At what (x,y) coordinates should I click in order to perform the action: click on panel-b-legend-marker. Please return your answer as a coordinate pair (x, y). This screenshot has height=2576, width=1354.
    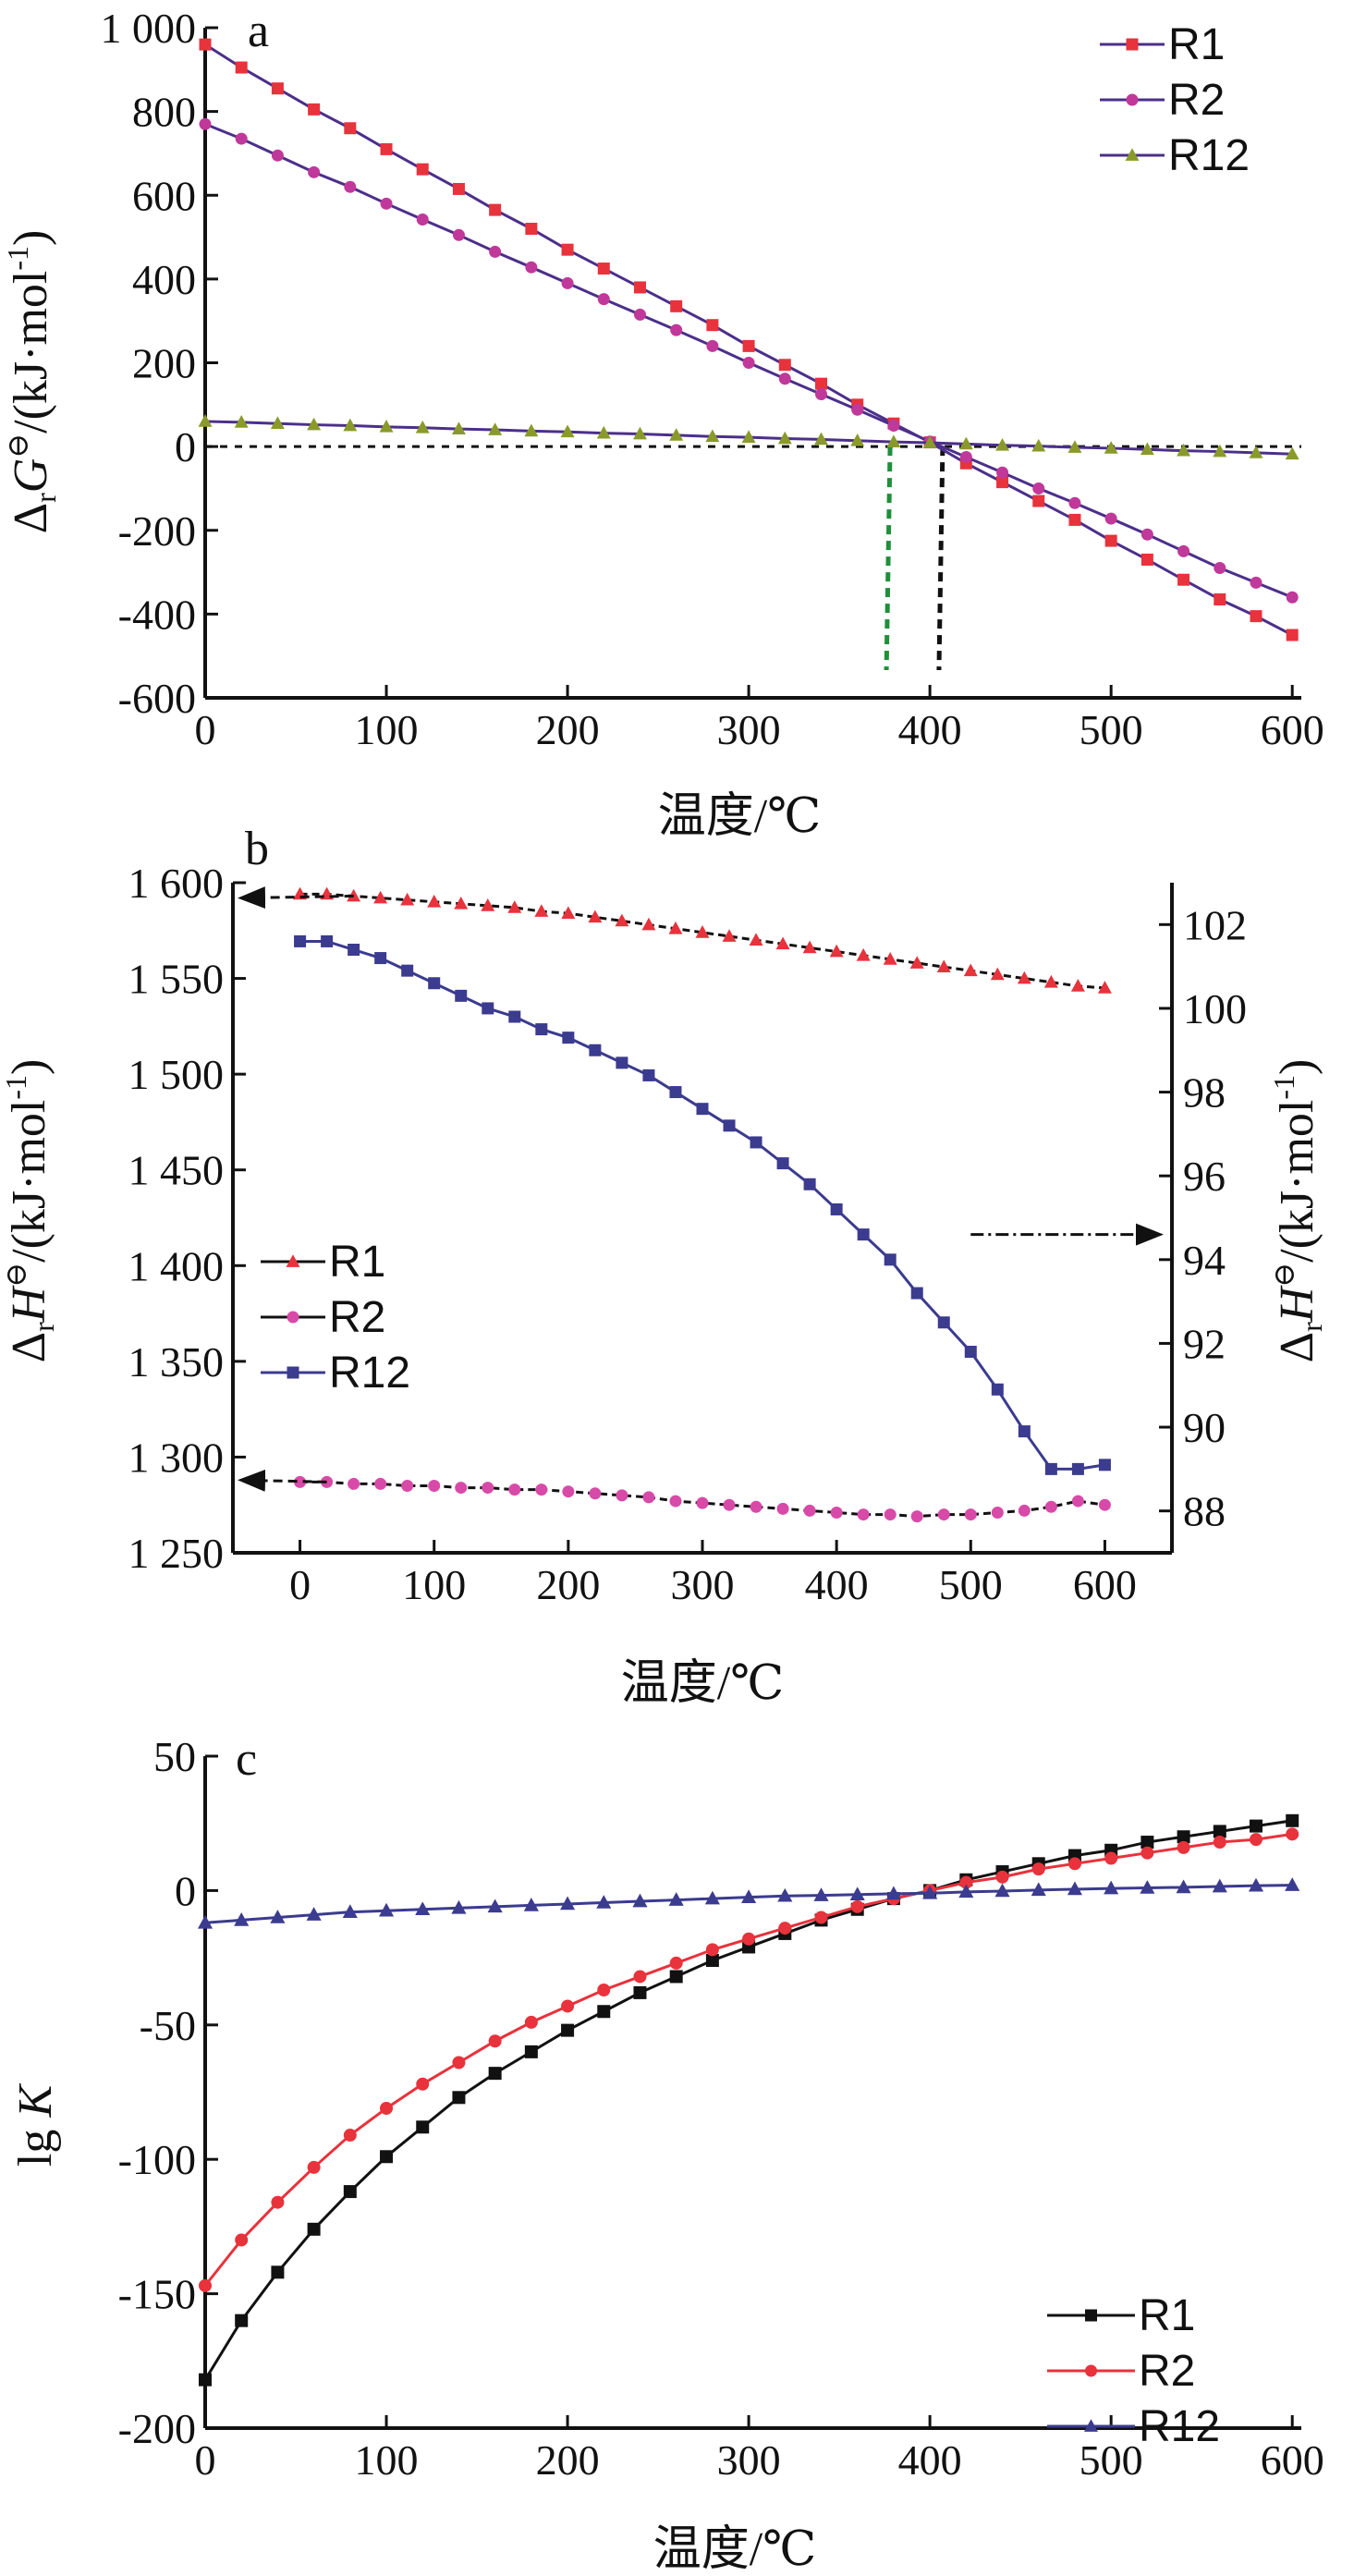
    Looking at the image, I should click on (293, 1372).